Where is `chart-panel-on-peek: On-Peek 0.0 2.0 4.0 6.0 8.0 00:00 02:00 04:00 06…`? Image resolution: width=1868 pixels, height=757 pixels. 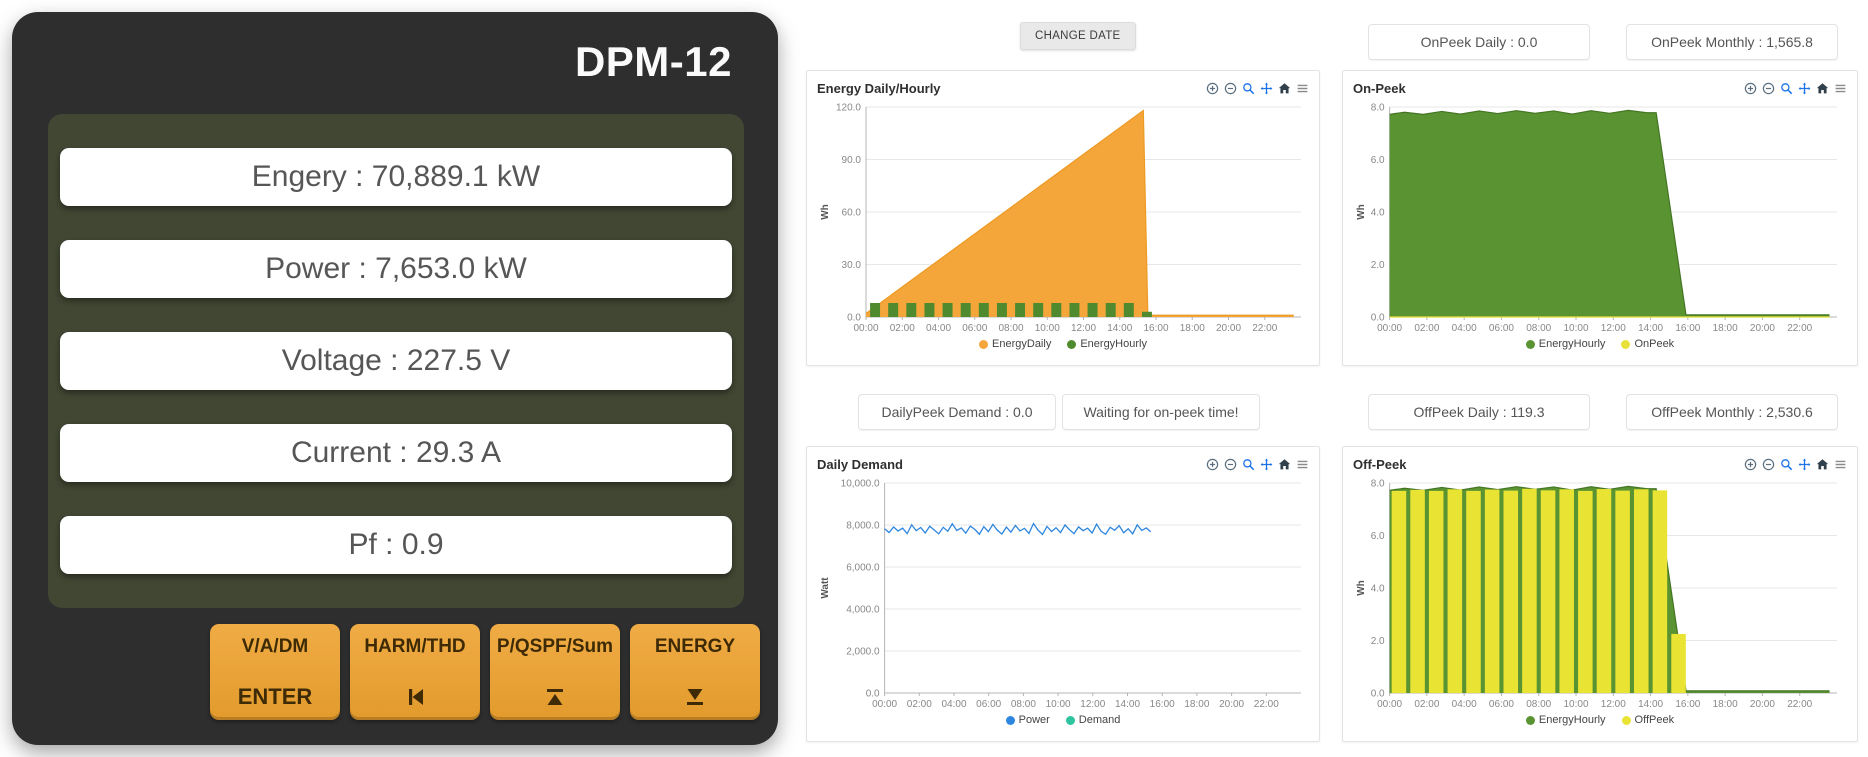 chart-panel-on-peek: On-Peek 0.0 2.0 4.0 6.0 8.0 00:00 02:00 04:00 06… is located at coordinates (1600, 218).